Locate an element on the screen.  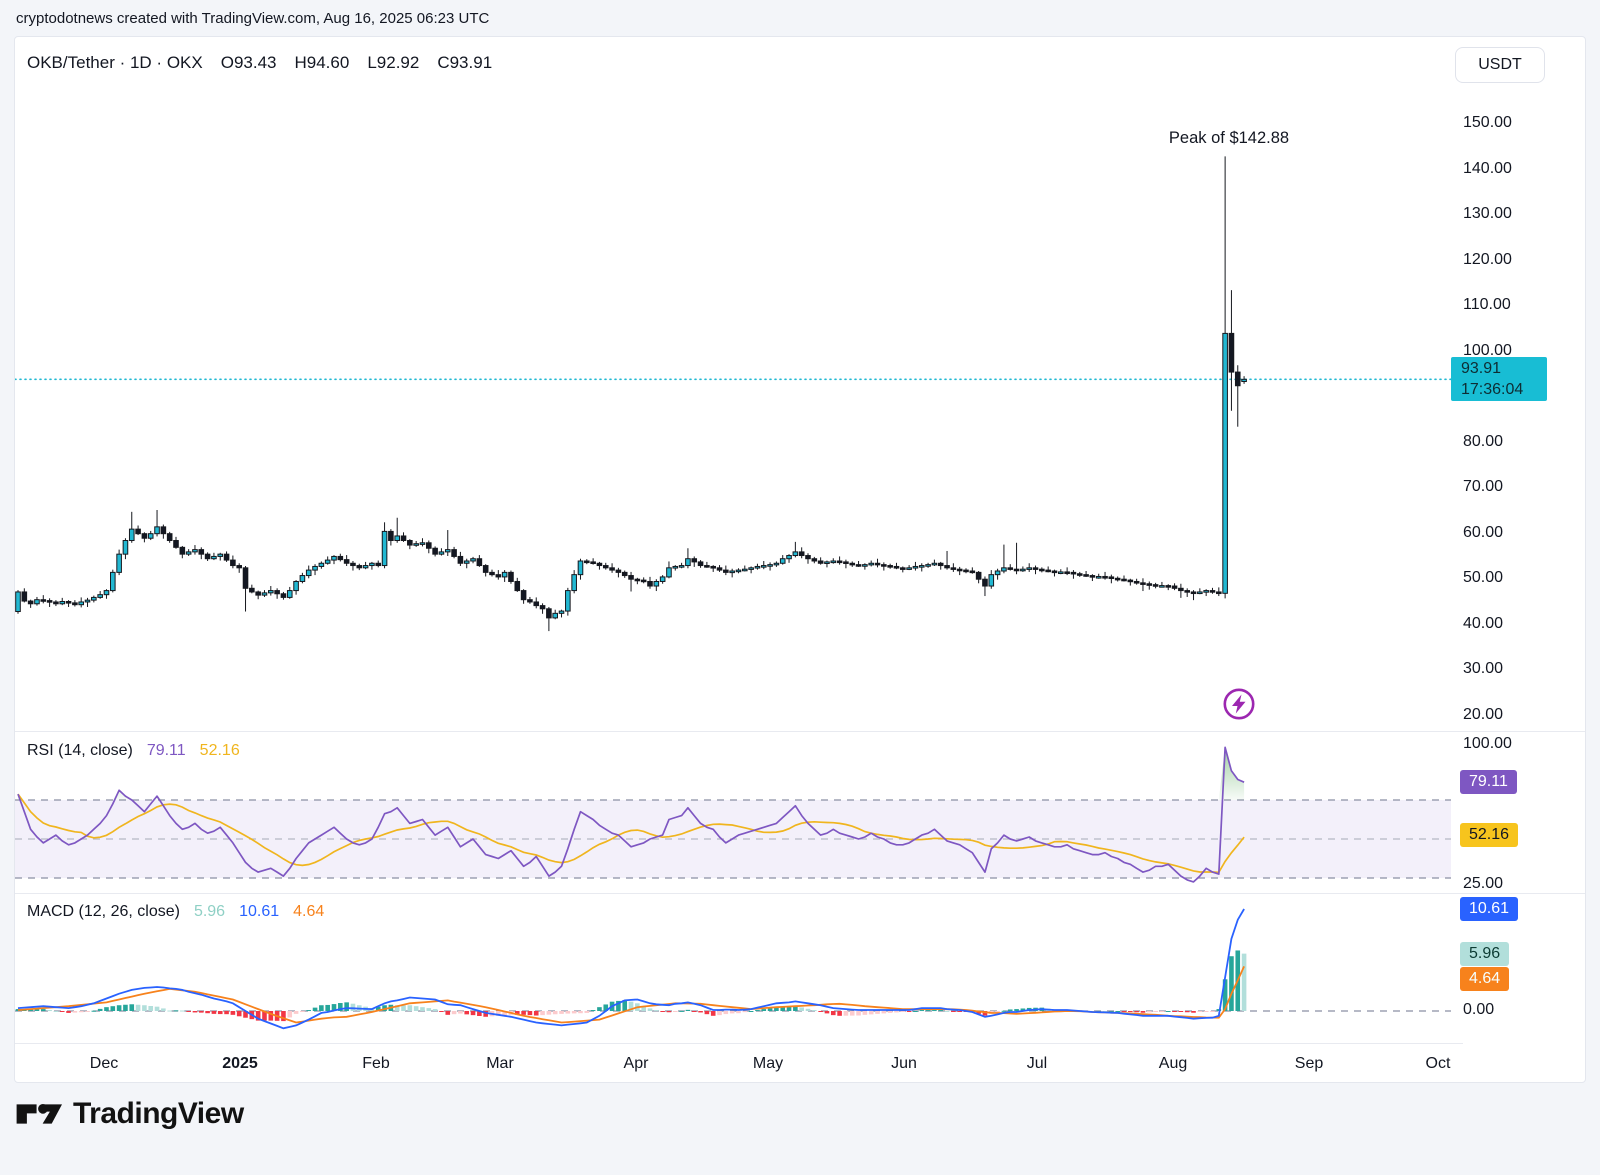
flash-event-icon is located at coordinates (1239, 704).